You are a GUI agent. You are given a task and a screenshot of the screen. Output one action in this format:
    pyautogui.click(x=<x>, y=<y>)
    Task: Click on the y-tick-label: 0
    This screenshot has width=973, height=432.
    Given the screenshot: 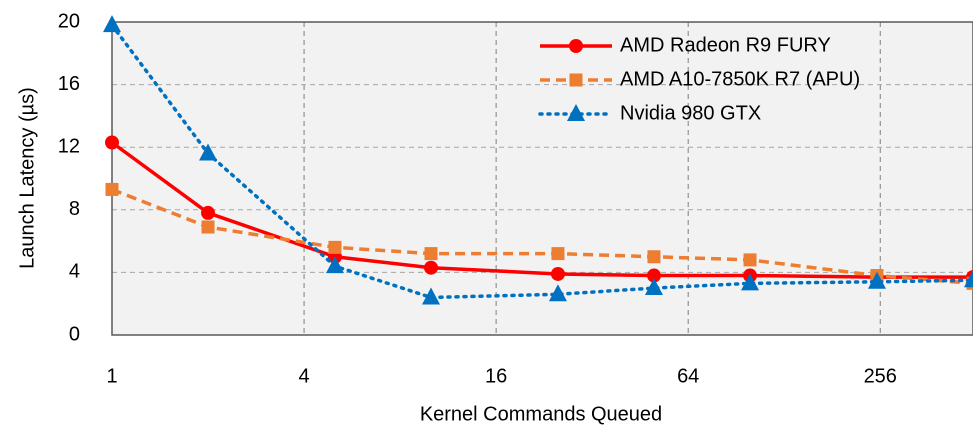 What is the action you would take?
    pyautogui.click(x=74, y=334)
    